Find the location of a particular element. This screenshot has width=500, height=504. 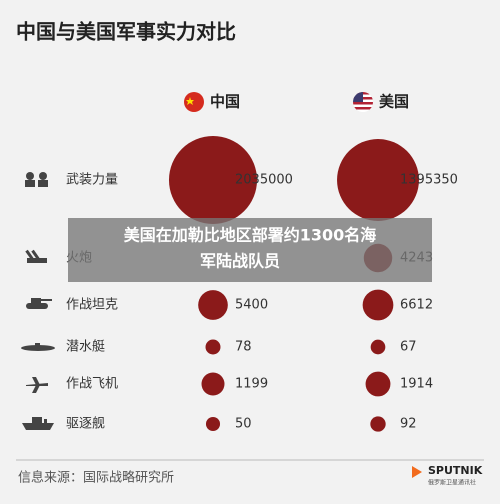

overlay-text: 军陆战队员 is located at coordinates (240, 261).